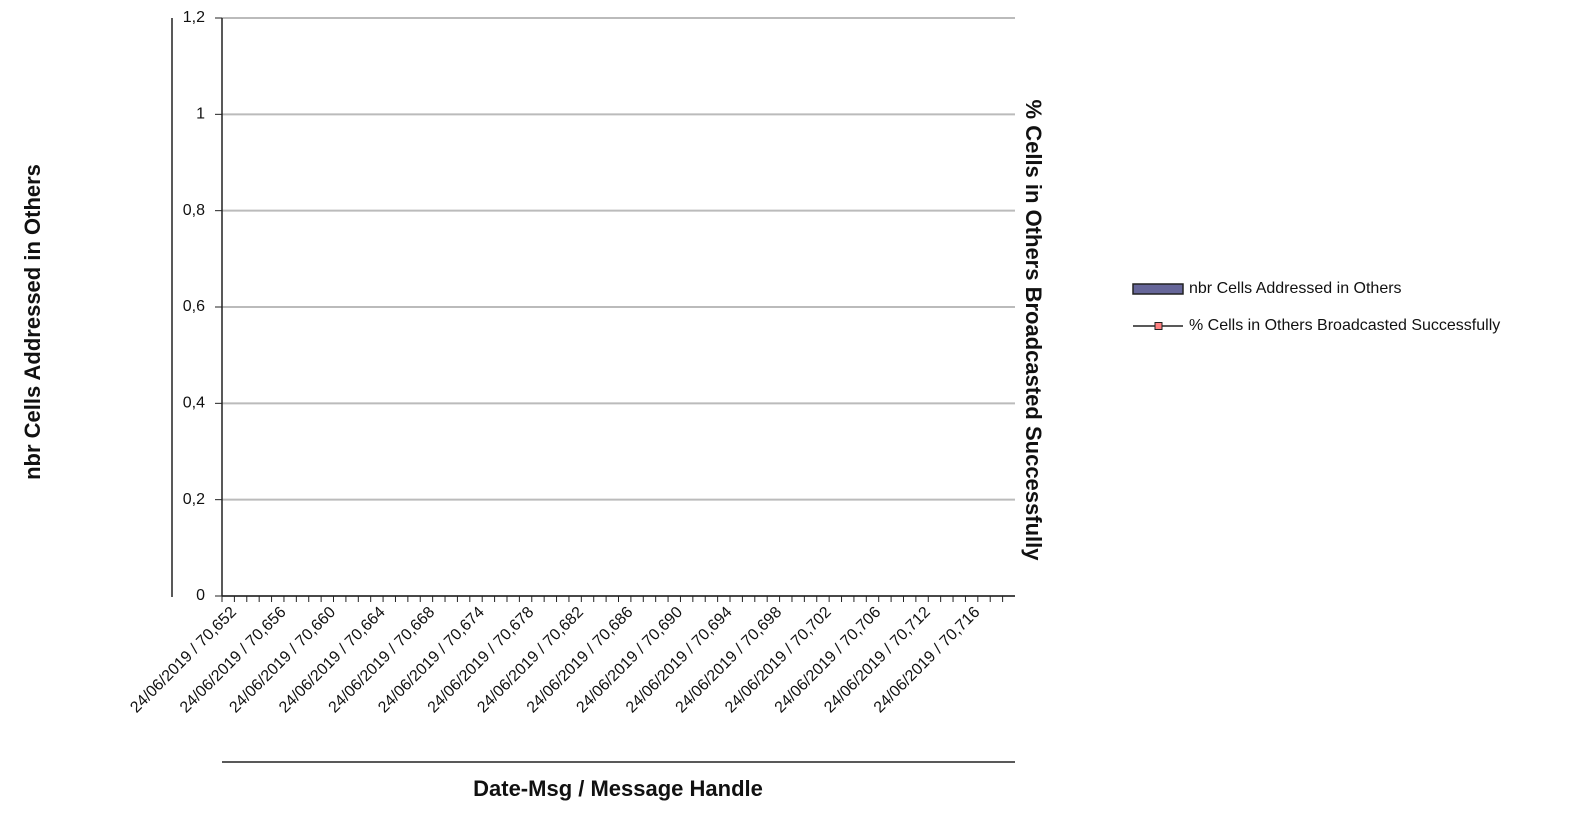 This screenshot has height=828, width=1592. Describe the element at coordinates (194, 17) in the screenshot. I see `y-tick-label: 1,2` at that location.